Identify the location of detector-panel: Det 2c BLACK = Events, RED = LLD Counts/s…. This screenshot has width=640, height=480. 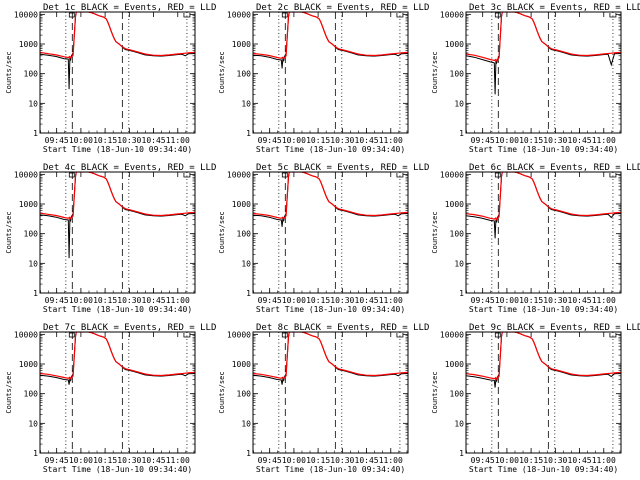
(323, 78).